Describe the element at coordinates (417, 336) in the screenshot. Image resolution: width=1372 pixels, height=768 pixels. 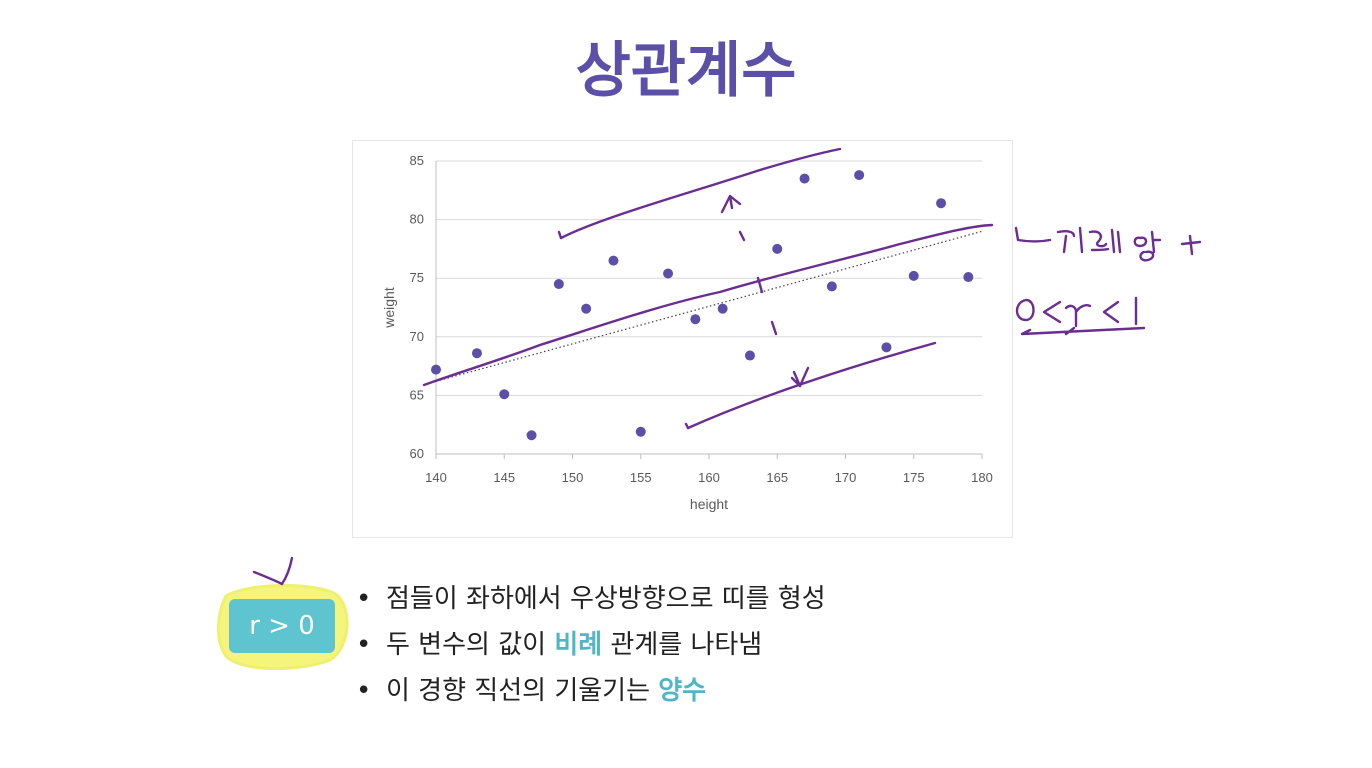
I see `y-tick-label: 70` at that location.